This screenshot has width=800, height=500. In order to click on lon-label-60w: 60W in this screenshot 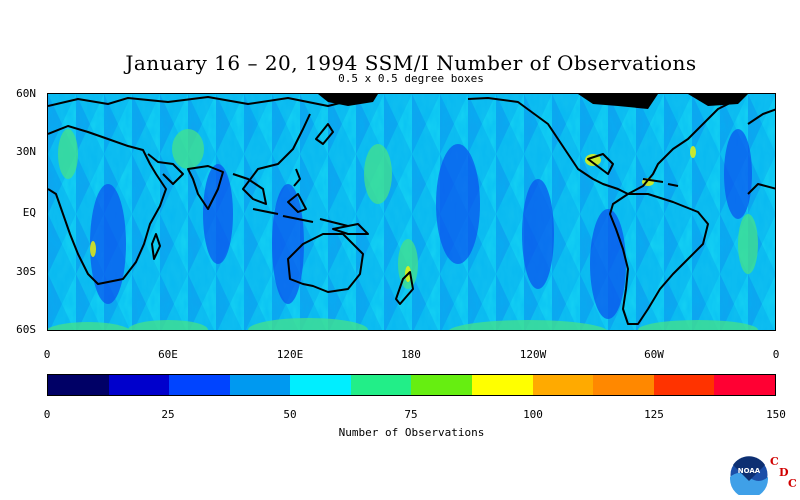, I will do `click(654, 354)`.